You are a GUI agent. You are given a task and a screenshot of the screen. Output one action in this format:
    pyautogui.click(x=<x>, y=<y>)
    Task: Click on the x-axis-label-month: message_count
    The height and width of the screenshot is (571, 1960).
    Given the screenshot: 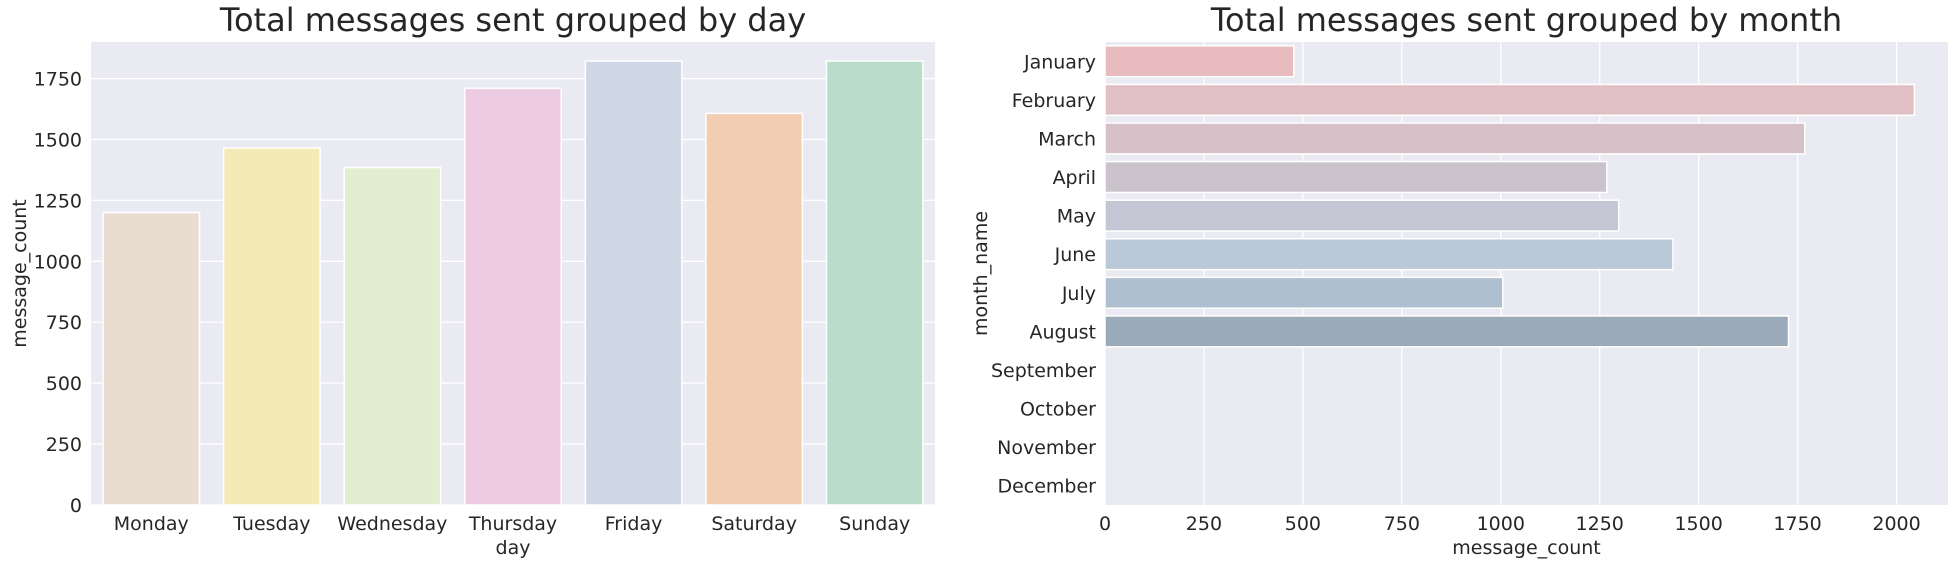 What is the action you would take?
    pyautogui.click(x=1526, y=548)
    